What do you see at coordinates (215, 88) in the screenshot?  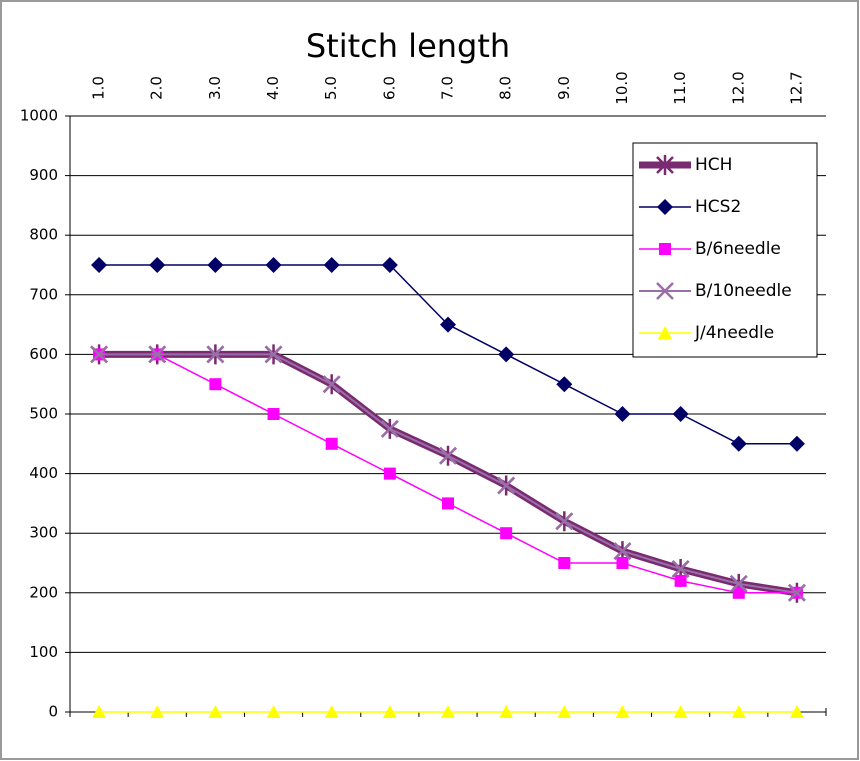 I see `x-tick-label: 3.0` at bounding box center [215, 88].